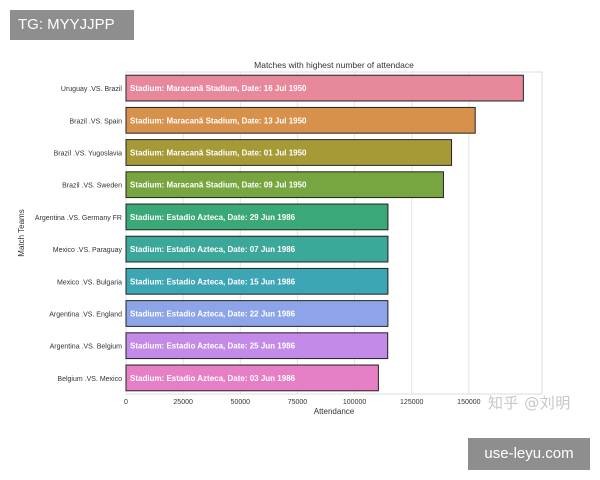 The image size is (600, 480). Describe the element at coordinates (86, 347) in the screenshot. I see `y-tick-label: Argentina .VS. Belgium` at that location.